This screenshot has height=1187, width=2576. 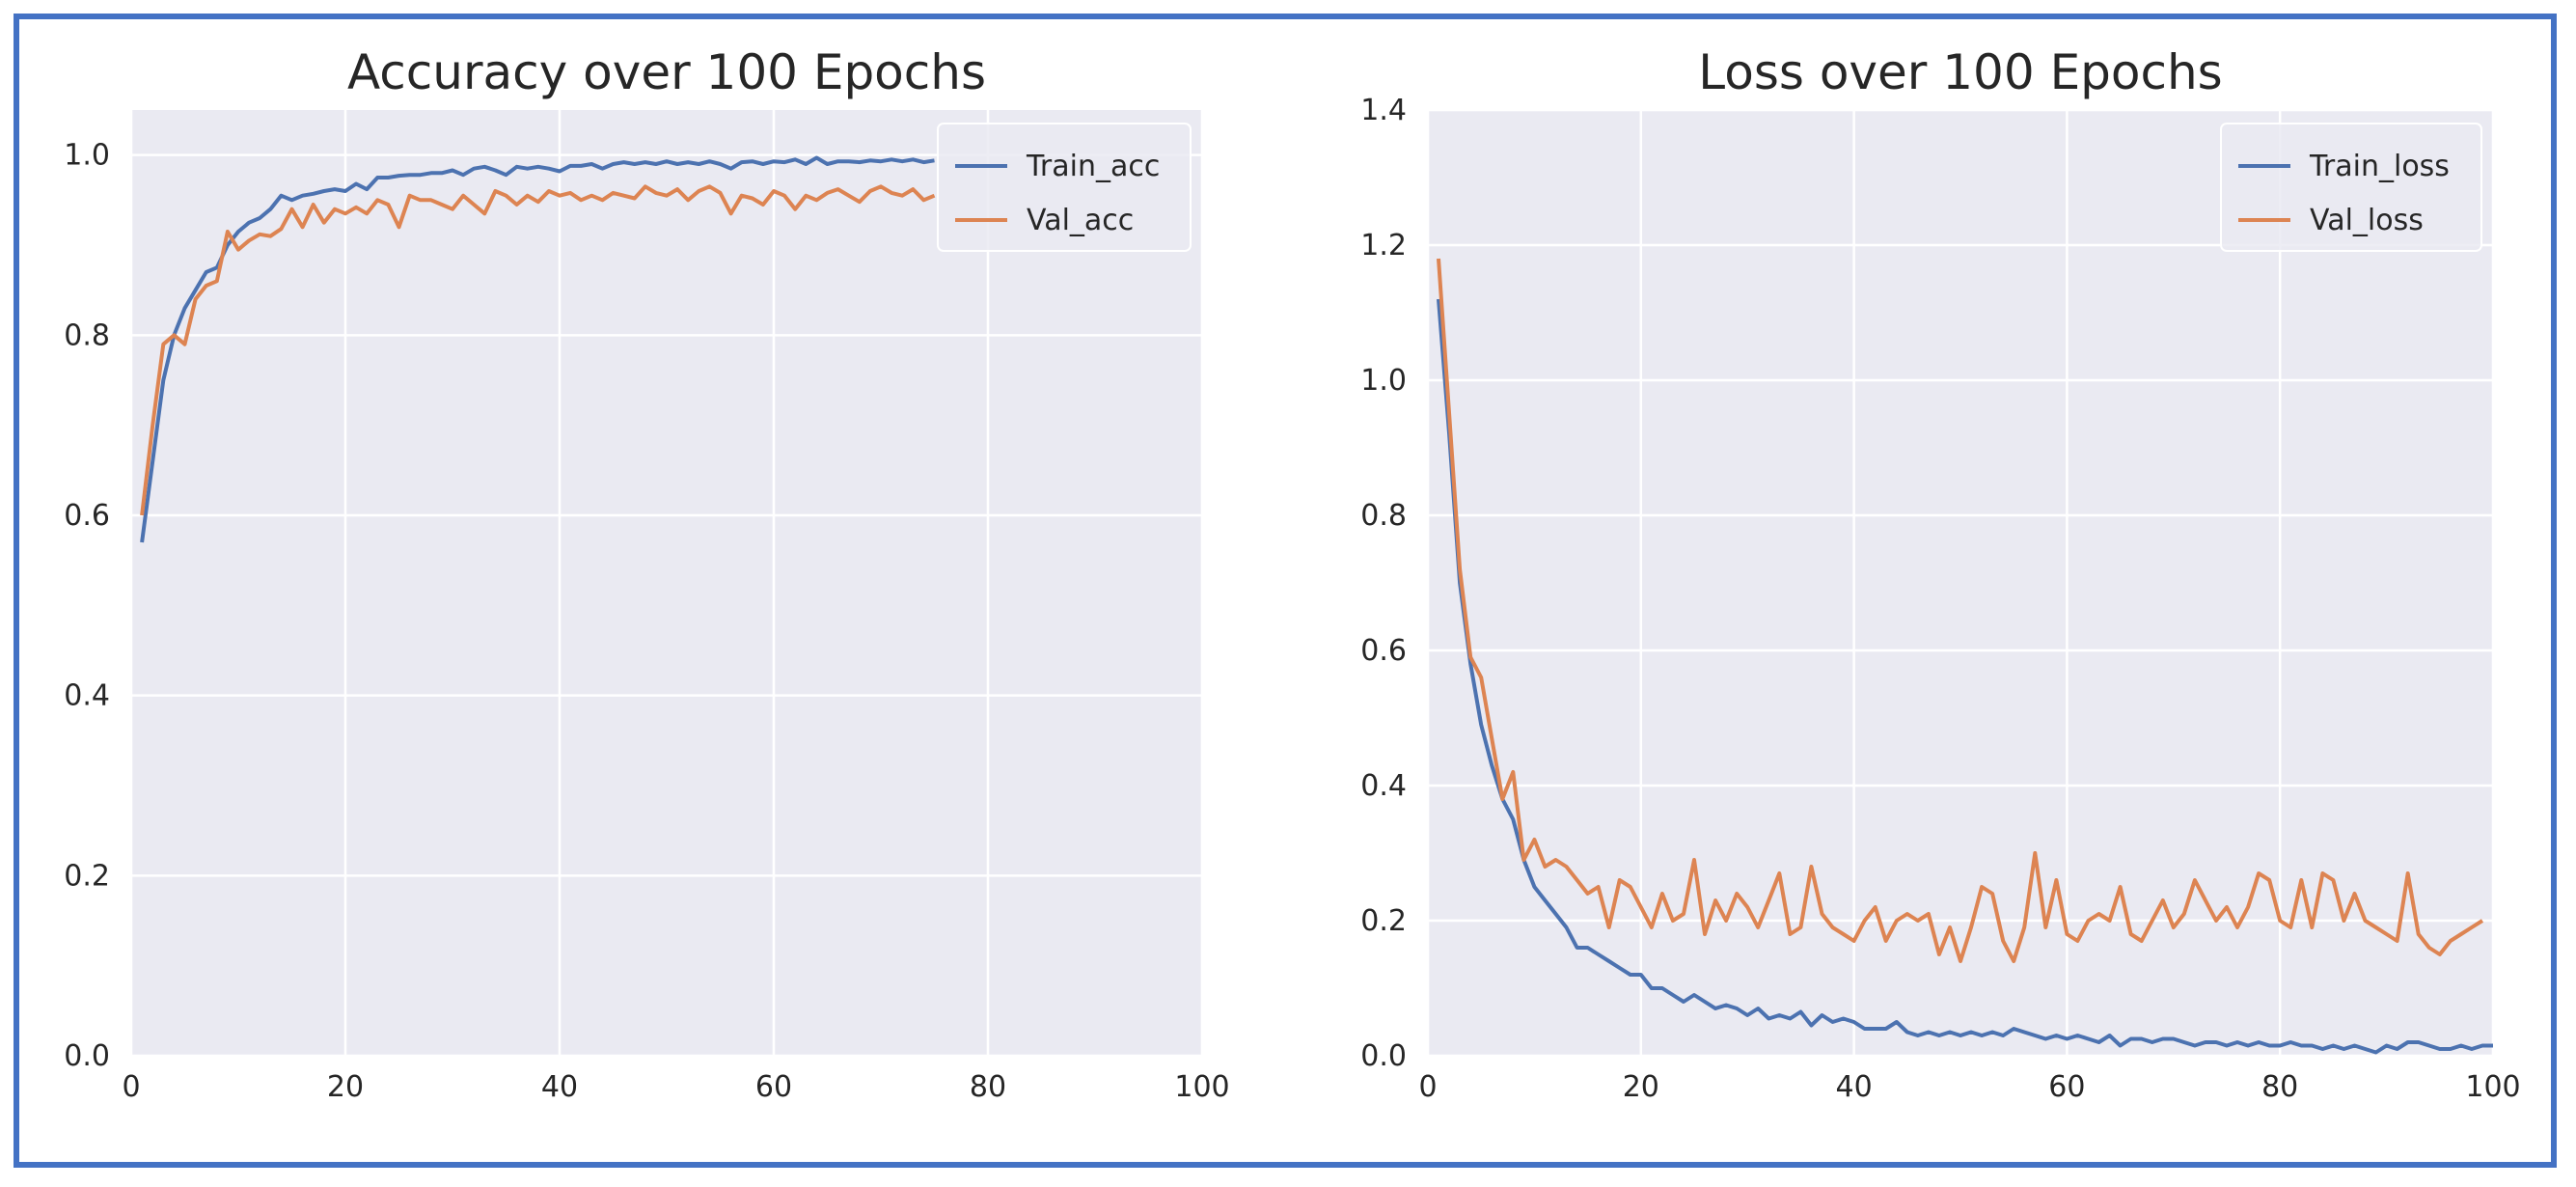 I want to click on loss-chart-title: Loss over 100 Epochs, so click(x=1960, y=72).